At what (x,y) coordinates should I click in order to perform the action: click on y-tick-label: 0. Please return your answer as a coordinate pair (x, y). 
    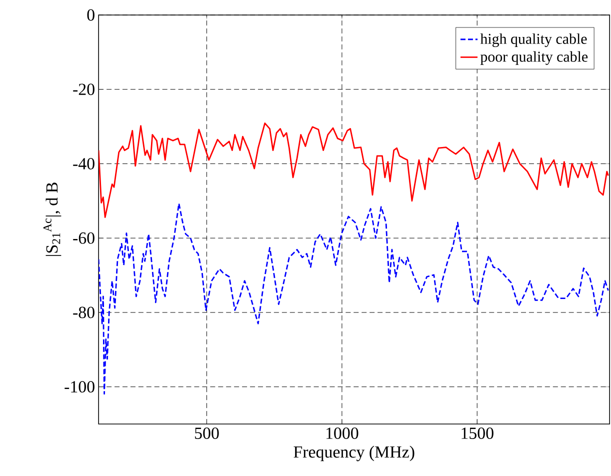
    Looking at the image, I should click on (90, 15).